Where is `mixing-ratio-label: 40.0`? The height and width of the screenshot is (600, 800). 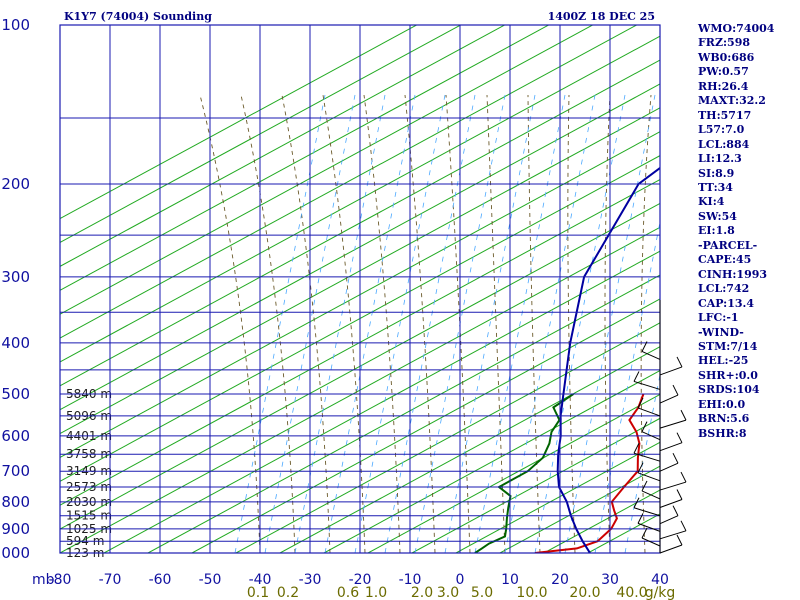
mixing-ratio-label: 40.0 is located at coordinates (631, 592).